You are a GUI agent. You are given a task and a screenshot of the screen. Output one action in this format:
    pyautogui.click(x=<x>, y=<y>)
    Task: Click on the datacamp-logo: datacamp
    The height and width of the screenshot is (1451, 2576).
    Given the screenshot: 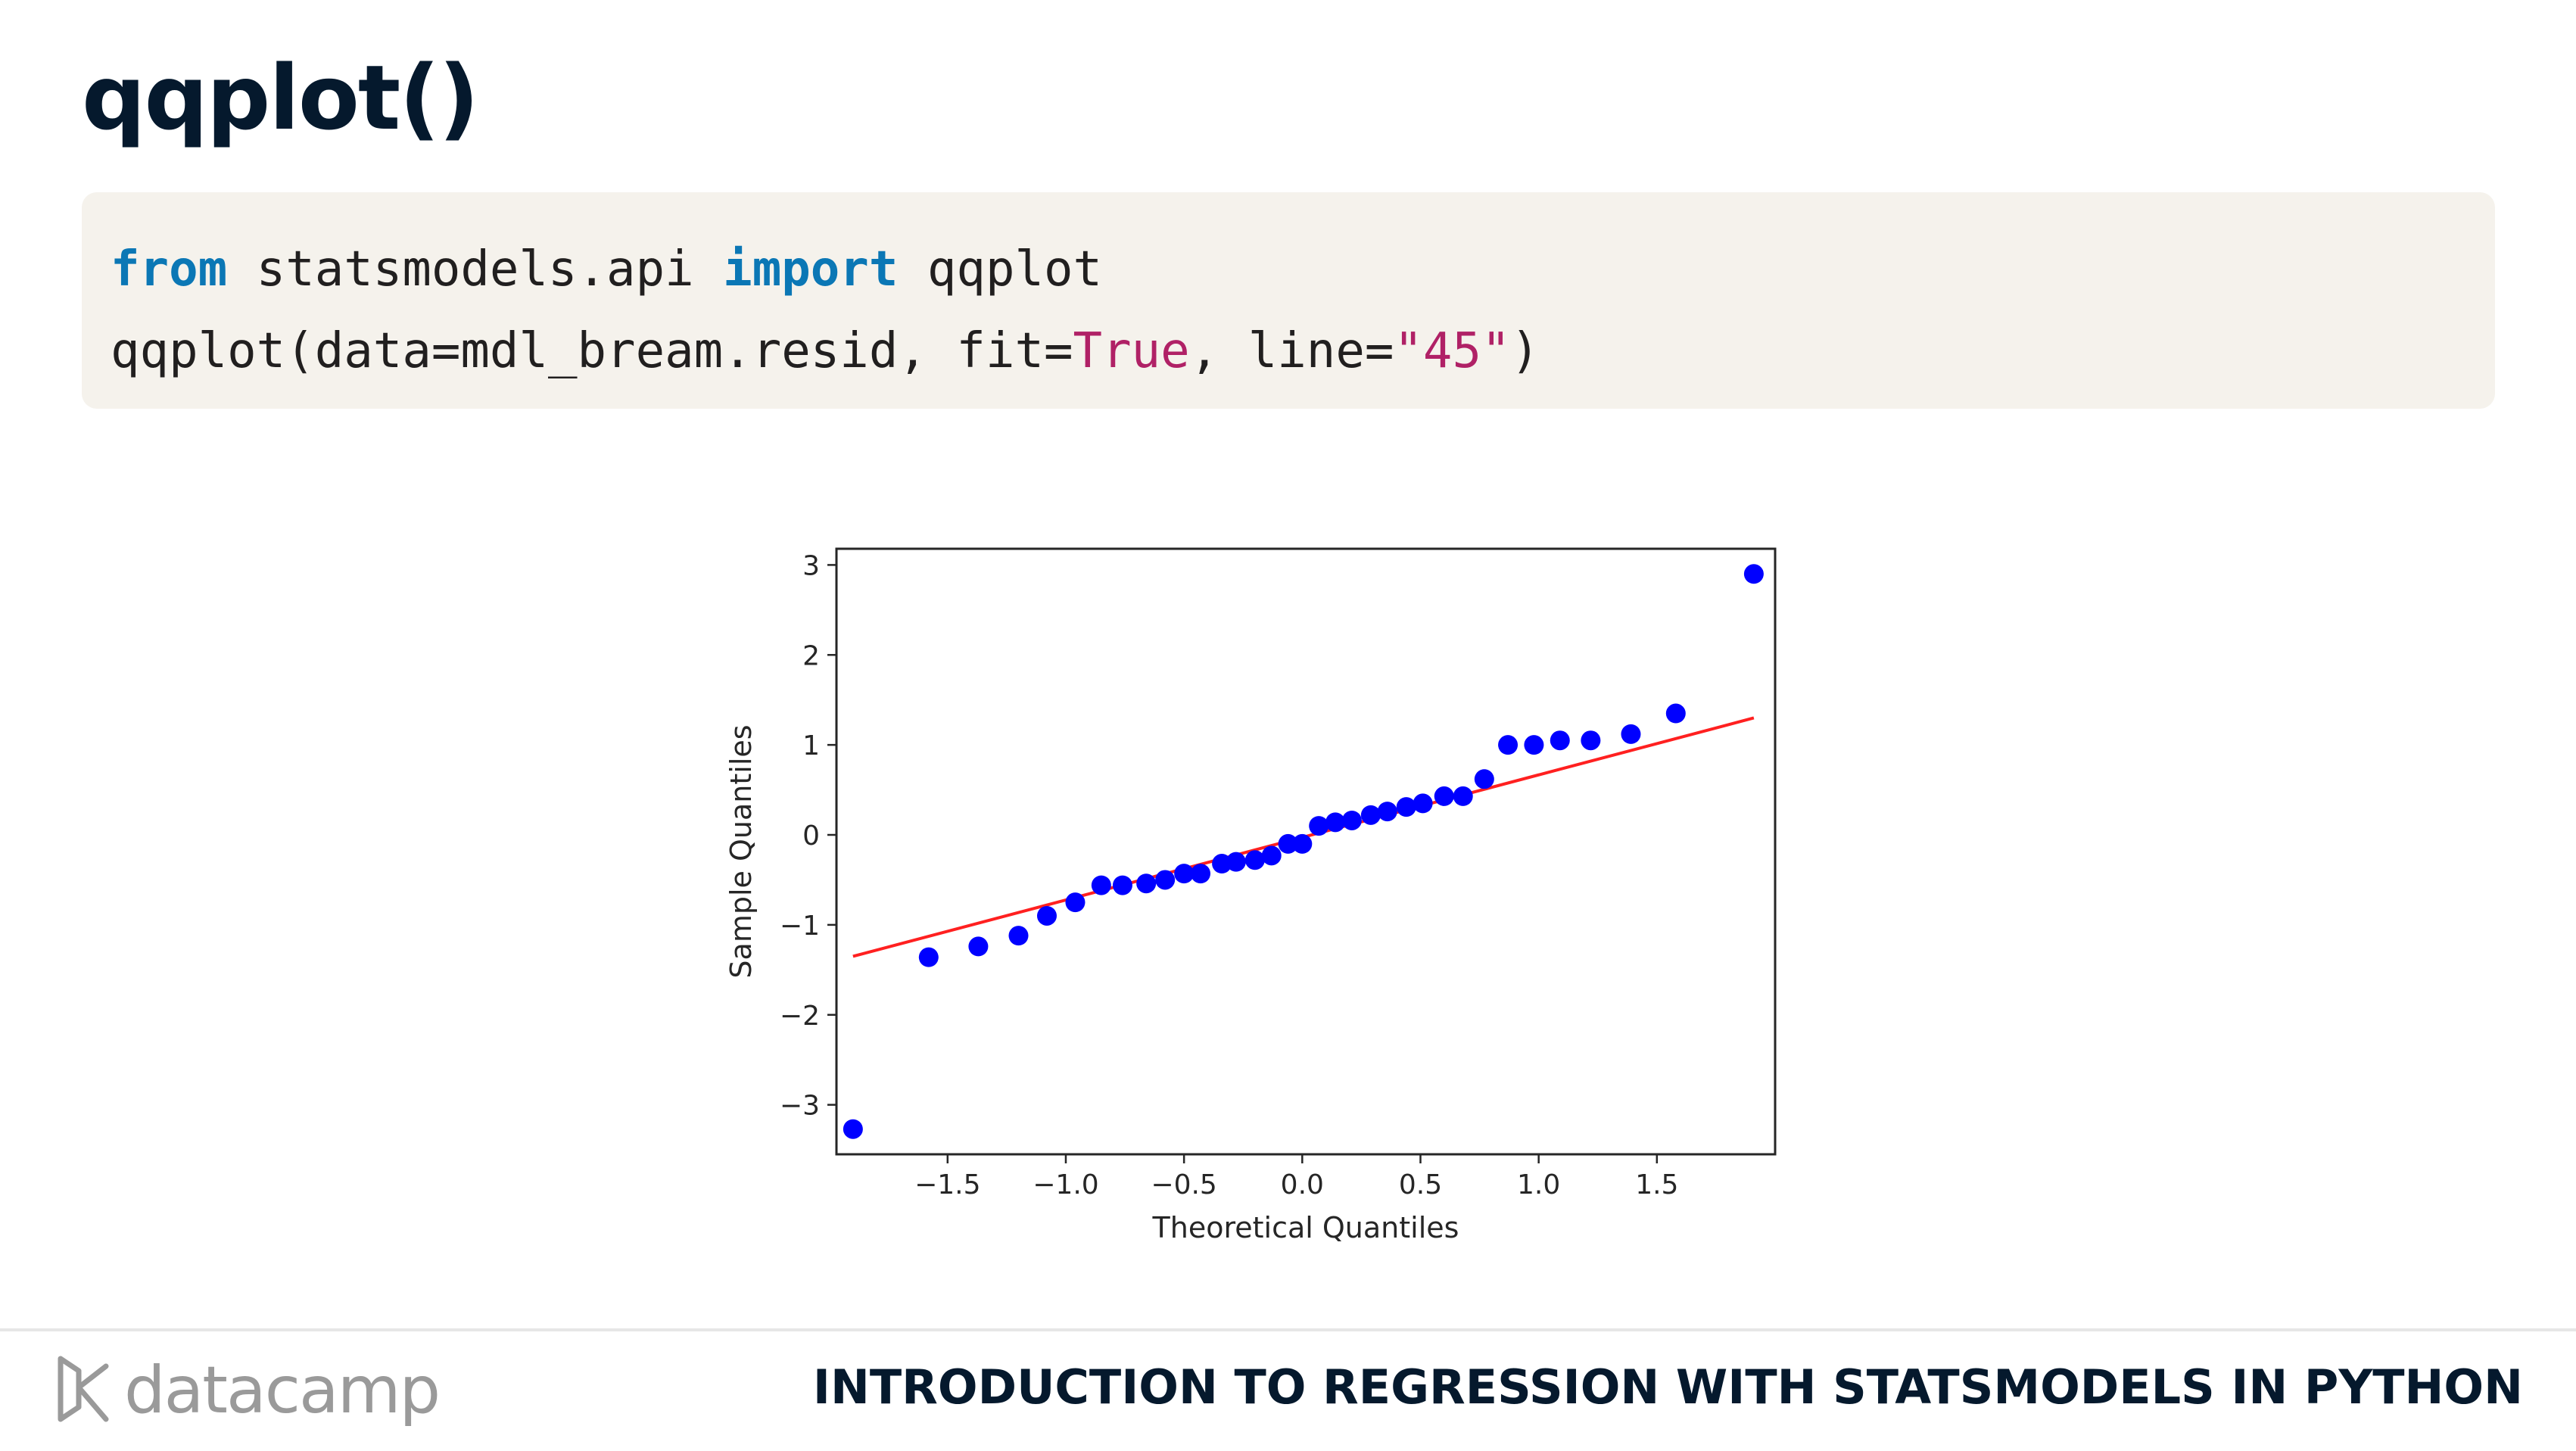 What is the action you would take?
    pyautogui.click(x=247, y=1390)
    